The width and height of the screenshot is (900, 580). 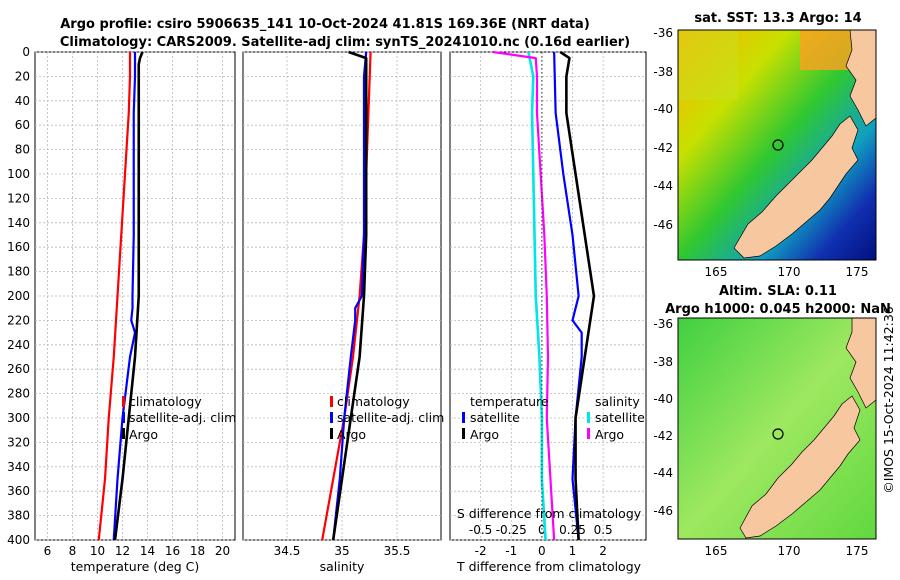 I want to click on sst-lon-ticks: 165 170 175, so click(x=787, y=272).